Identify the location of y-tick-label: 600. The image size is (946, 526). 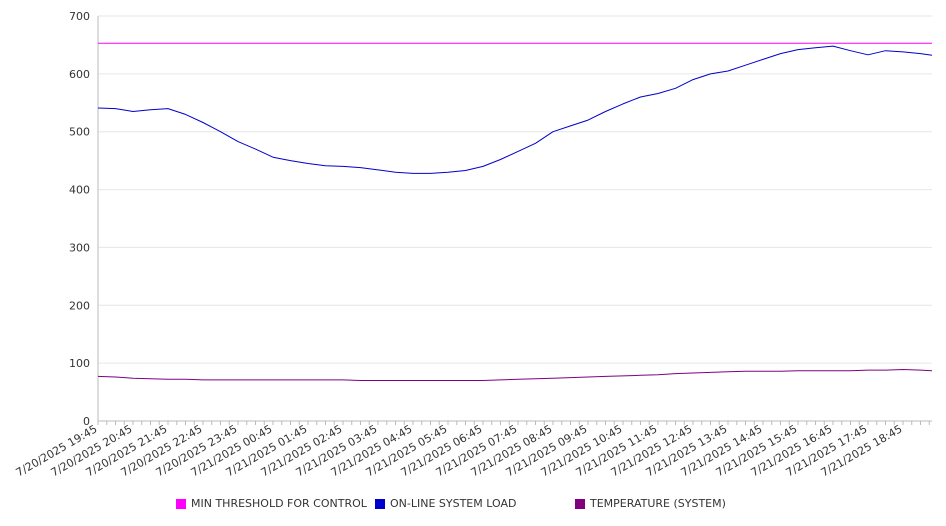
(79, 74).